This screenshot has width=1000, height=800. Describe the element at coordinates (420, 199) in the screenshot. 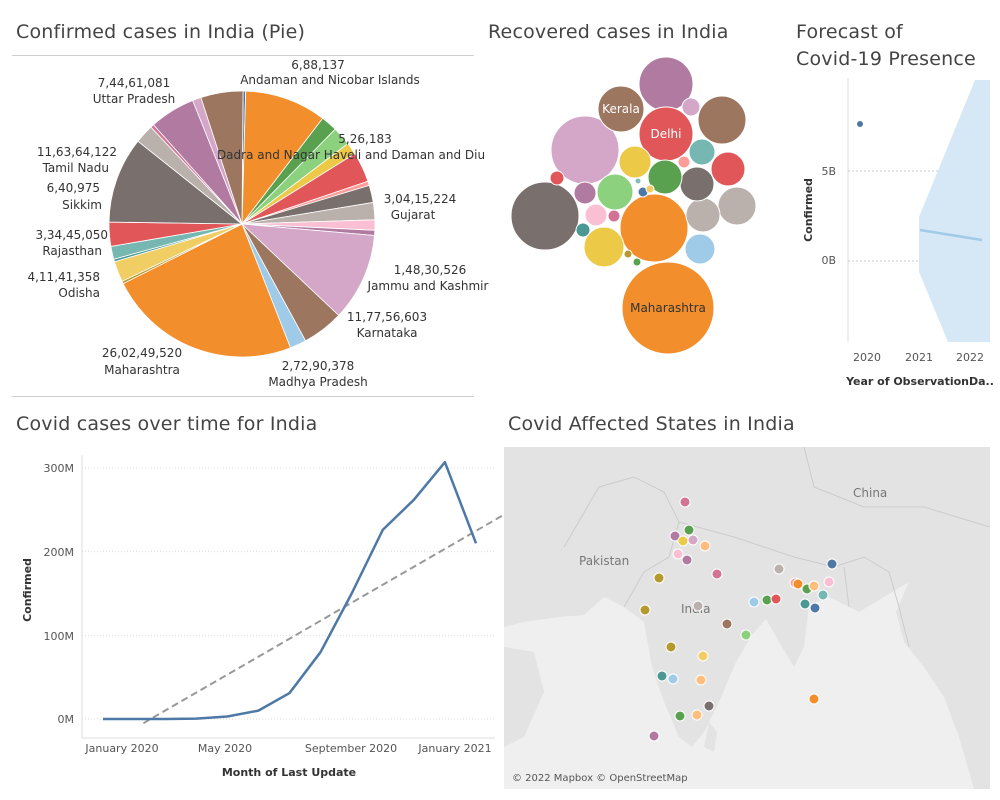

I see `pie-label-value: 3,04,15,224` at that location.